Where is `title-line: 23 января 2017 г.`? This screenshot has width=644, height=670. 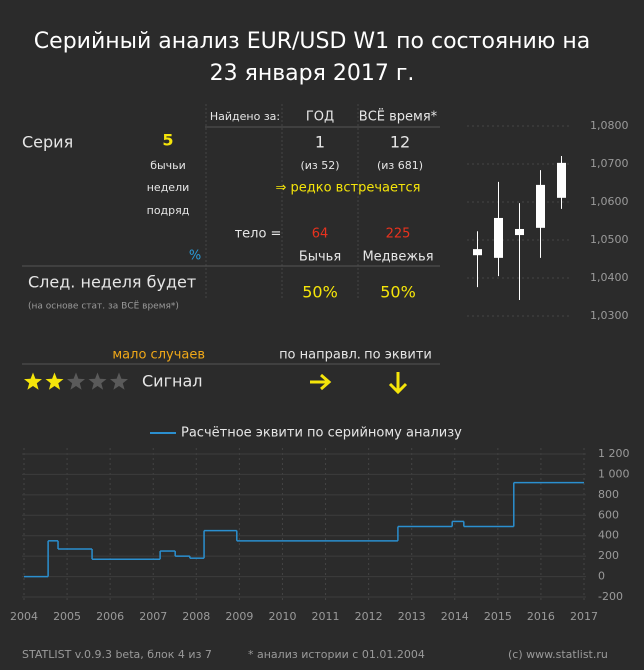 title-line: 23 января 2017 г. is located at coordinates (312, 73).